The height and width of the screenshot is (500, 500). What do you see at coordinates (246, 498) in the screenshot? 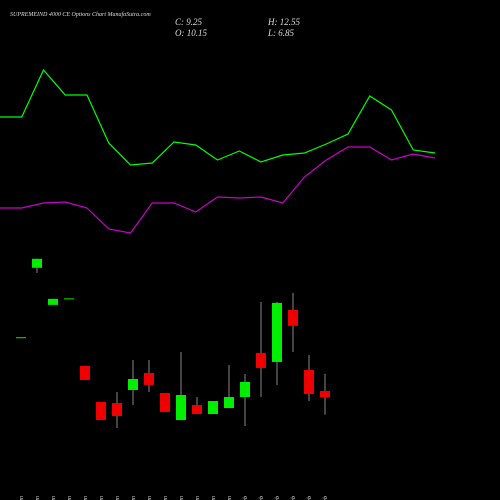
I see `x-tick-label: 01 Feb` at bounding box center [246, 498].